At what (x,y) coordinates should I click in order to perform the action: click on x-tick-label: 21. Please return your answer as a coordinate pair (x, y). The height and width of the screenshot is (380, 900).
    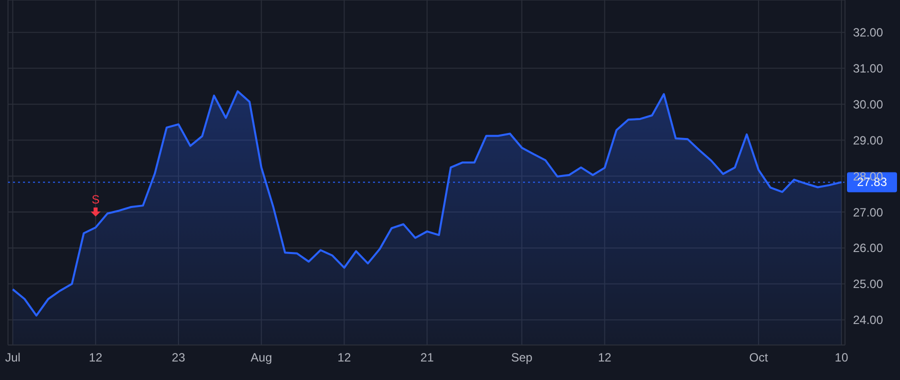
    Looking at the image, I should click on (427, 357).